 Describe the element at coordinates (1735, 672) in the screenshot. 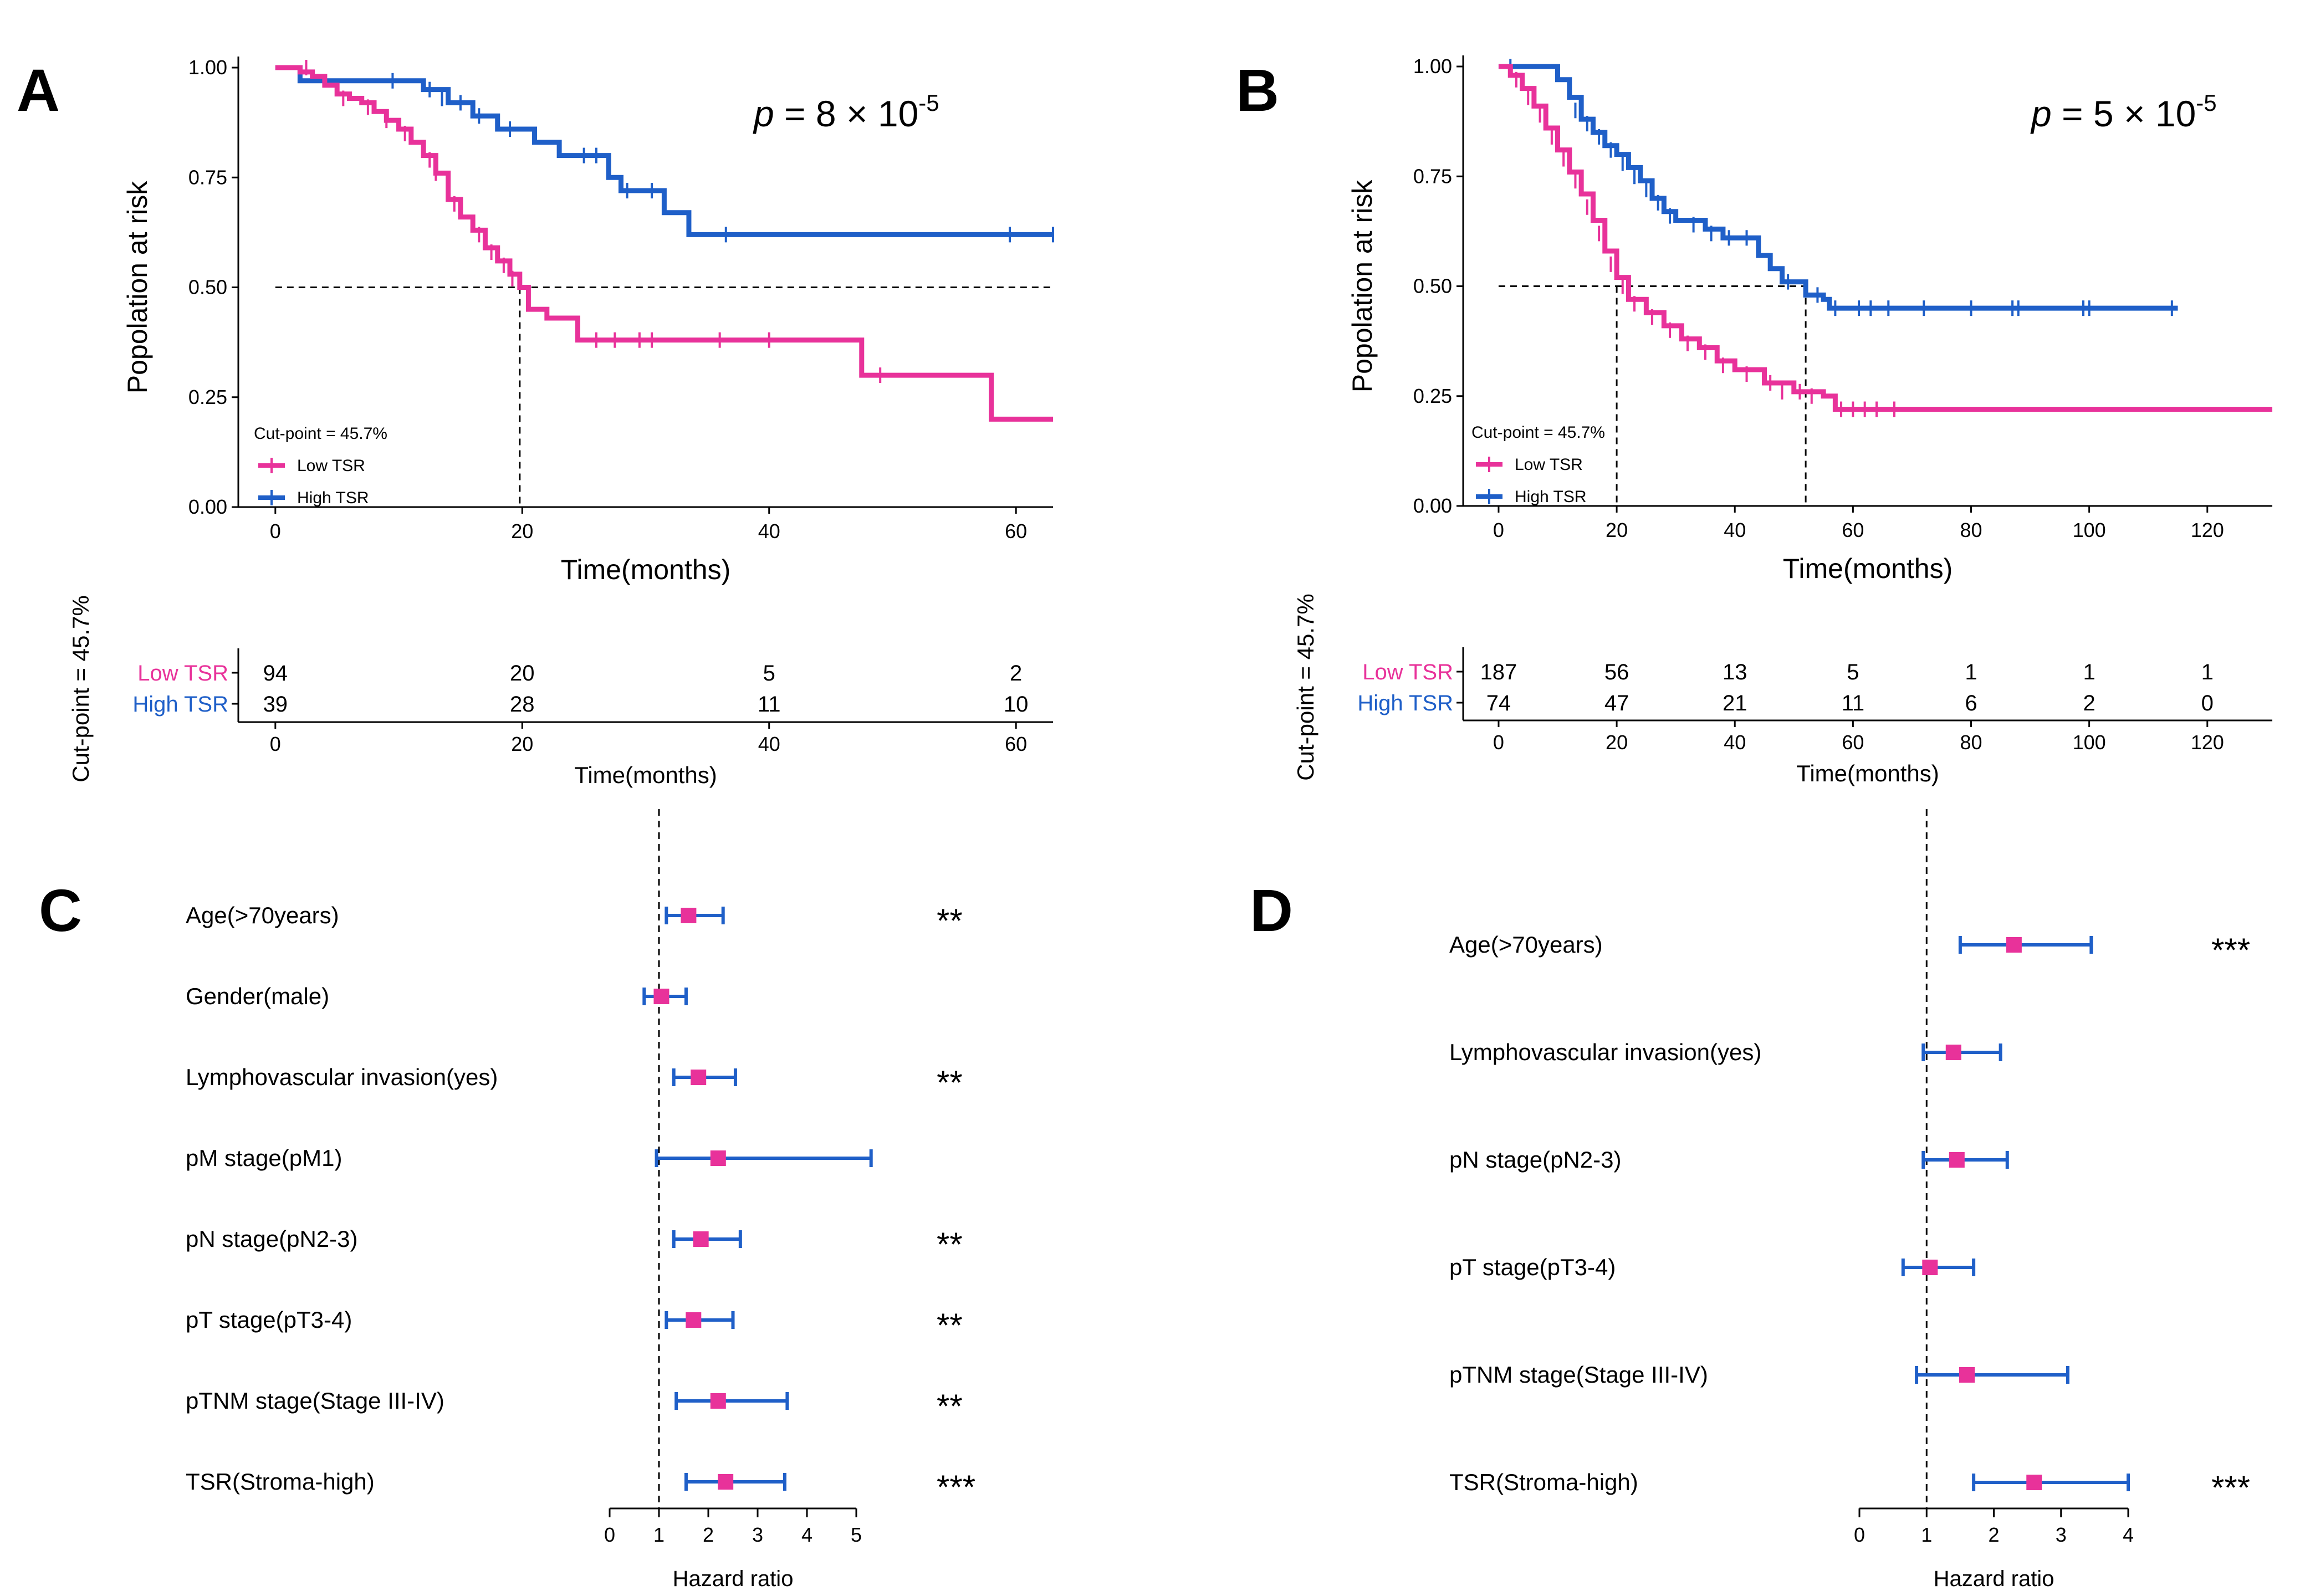

I see `risk-count: 13` at that location.